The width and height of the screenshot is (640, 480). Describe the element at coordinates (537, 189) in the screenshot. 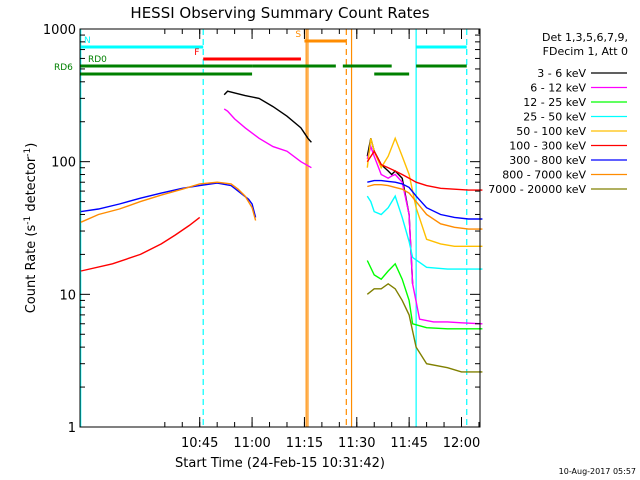

I see `legend-entry-label: 7000 - 20000 keV` at that location.